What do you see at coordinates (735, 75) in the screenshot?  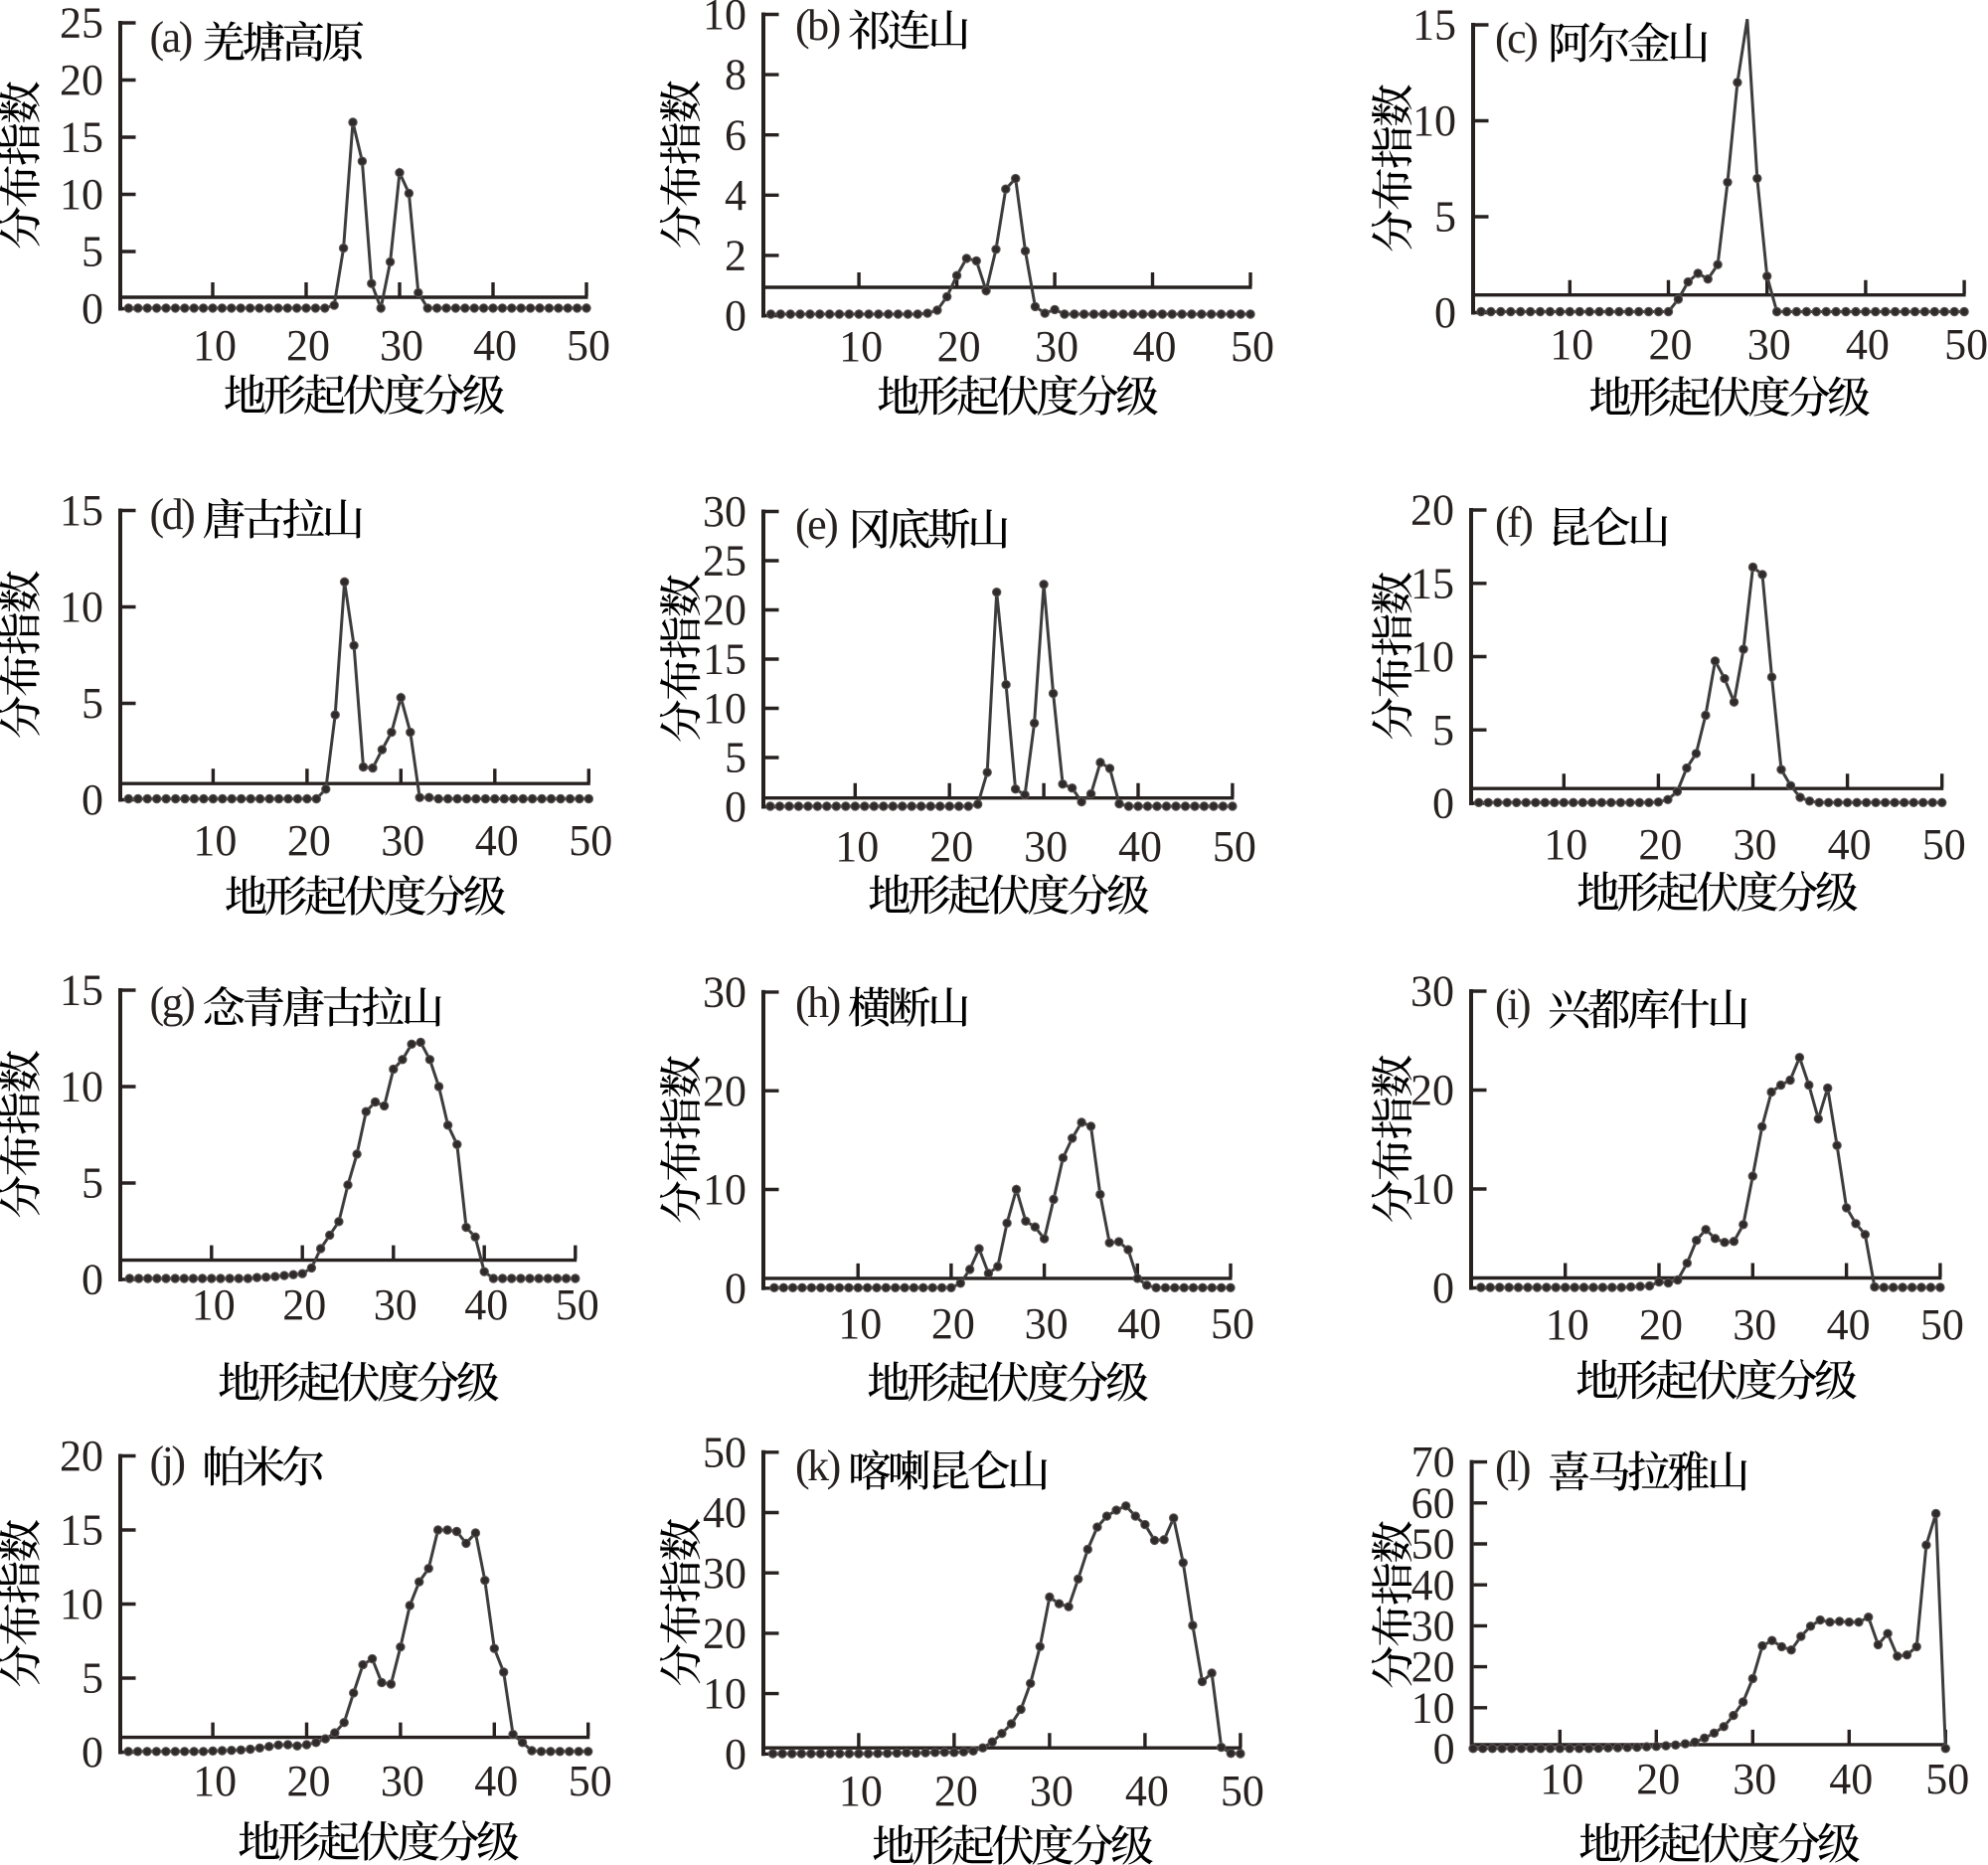 I see `svg-text: 8` at bounding box center [735, 75].